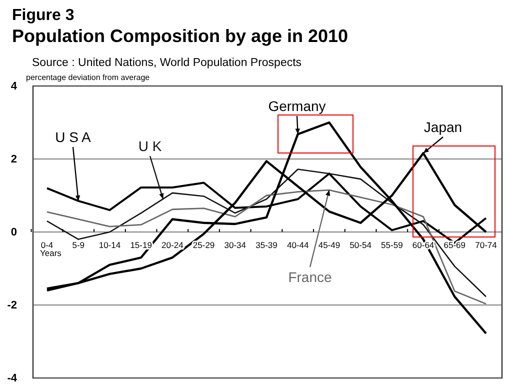  What do you see at coordinates (443, 127) in the screenshot?
I see `series-label: Japan` at bounding box center [443, 127].